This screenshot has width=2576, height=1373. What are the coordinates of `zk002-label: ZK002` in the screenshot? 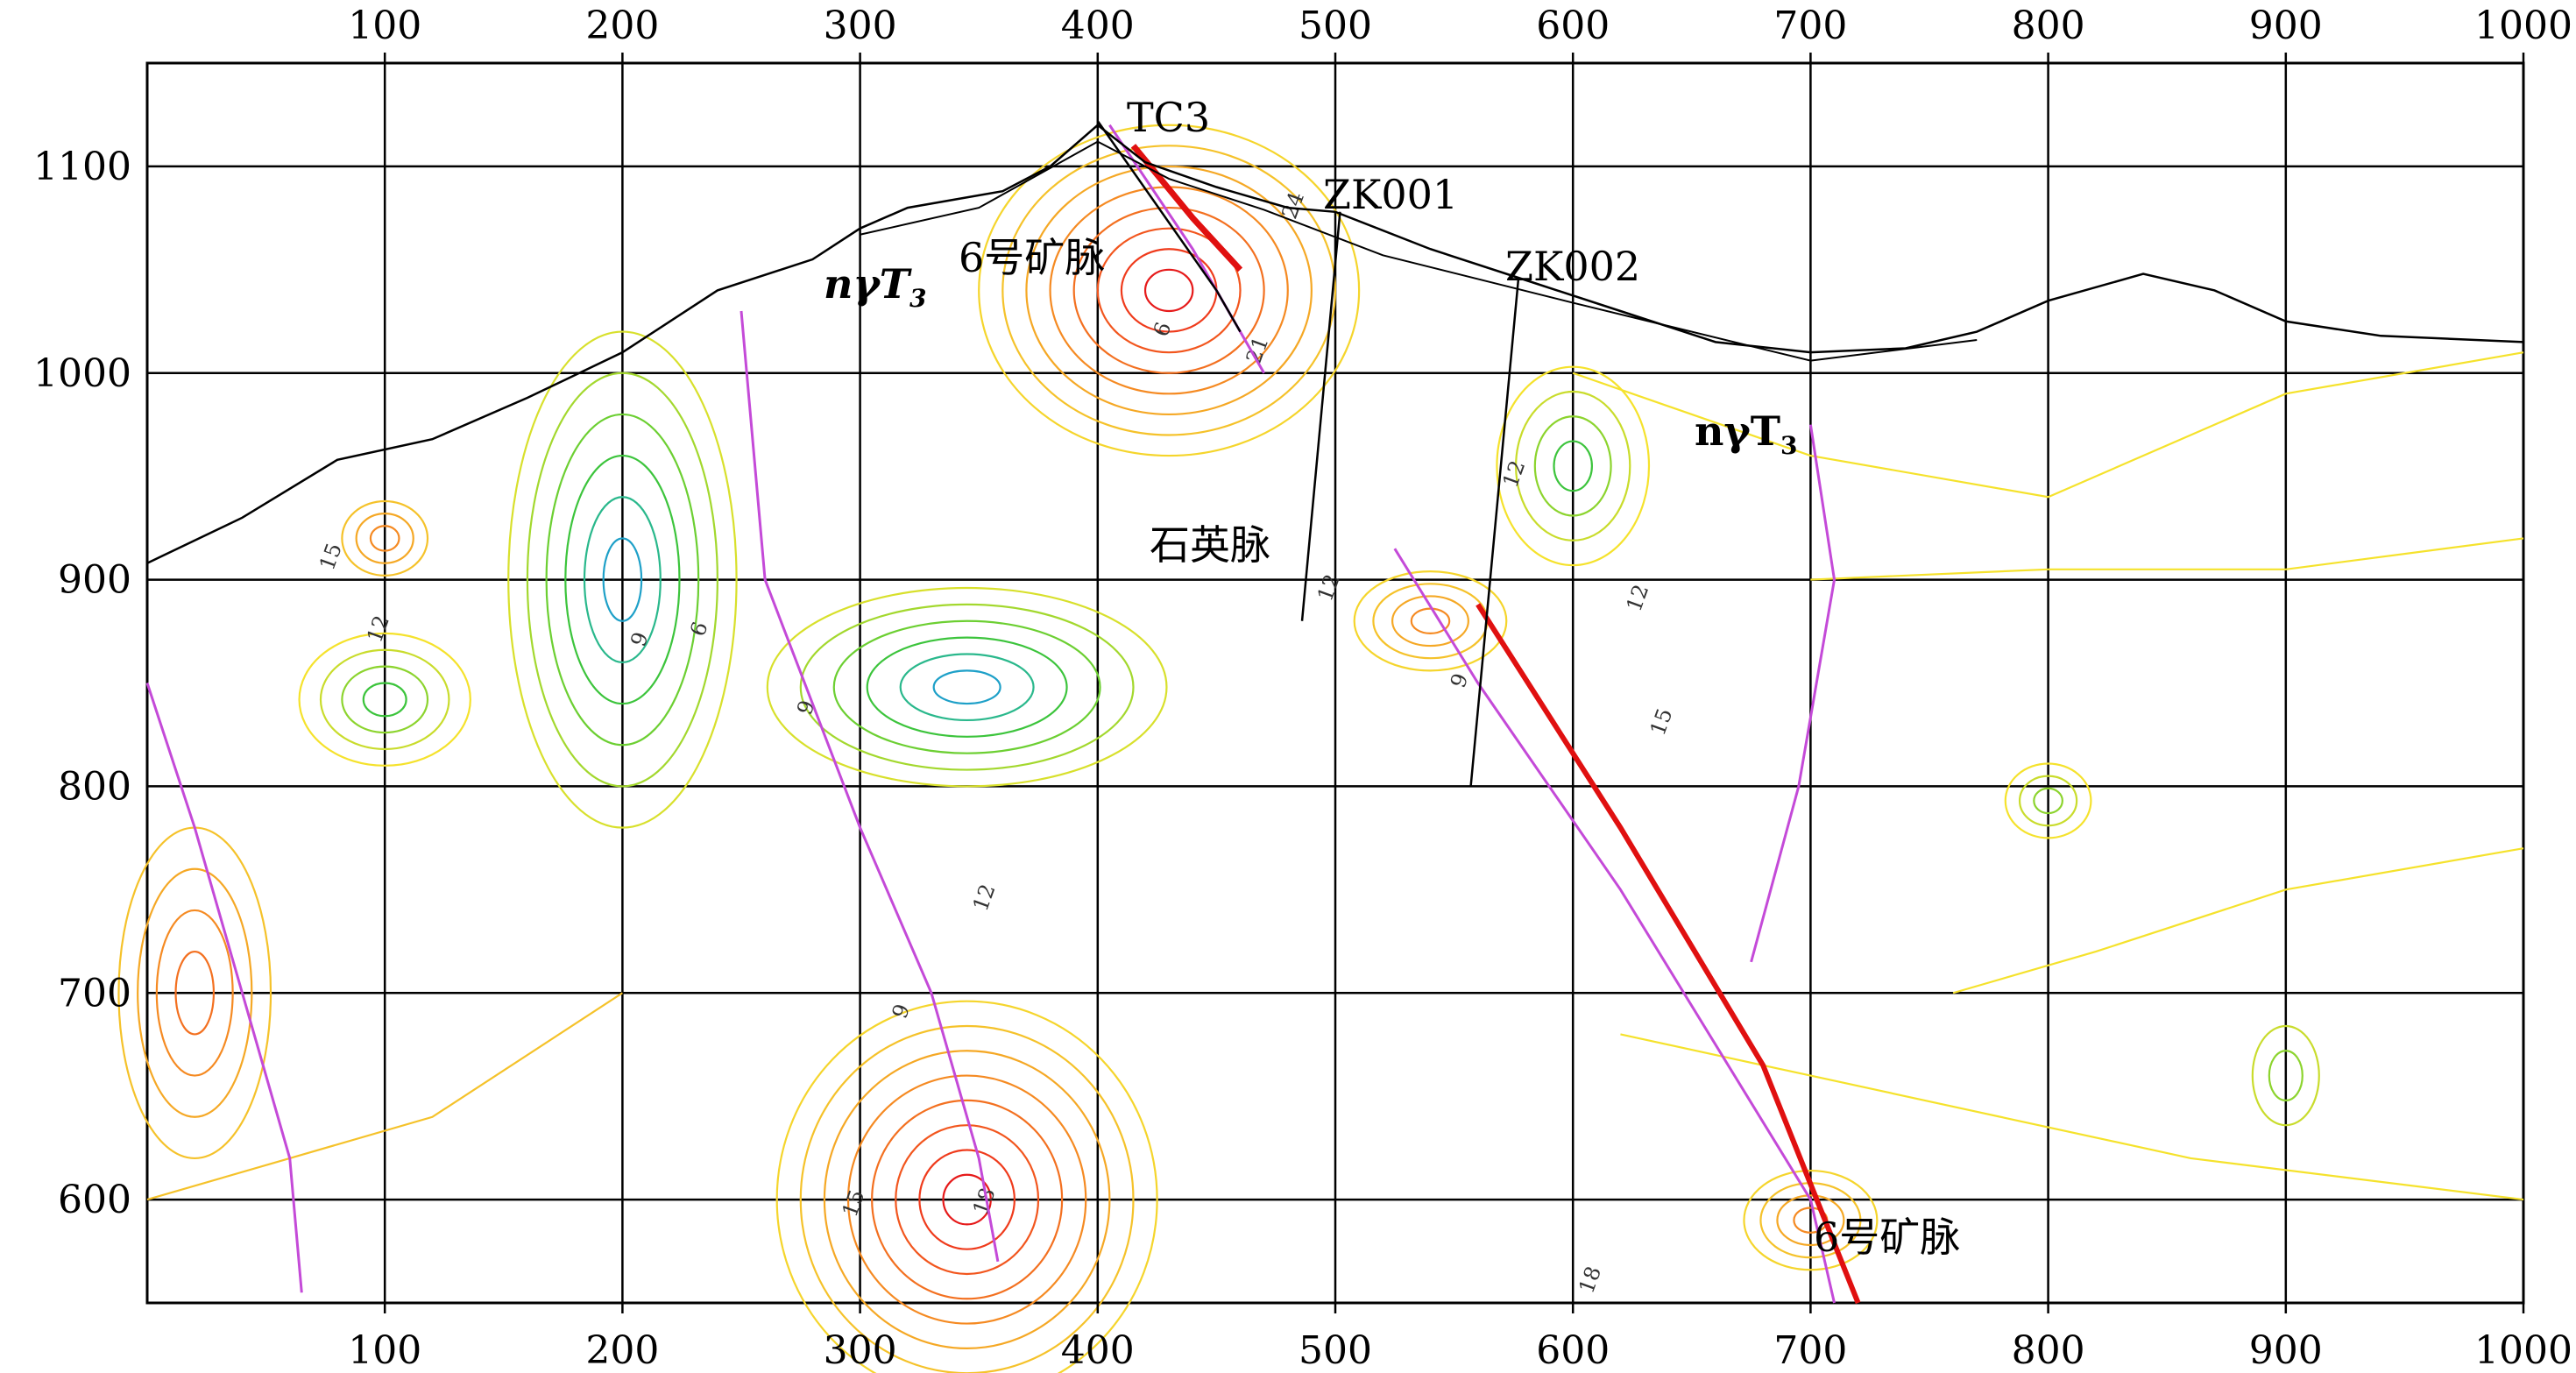 It's located at (1572, 266).